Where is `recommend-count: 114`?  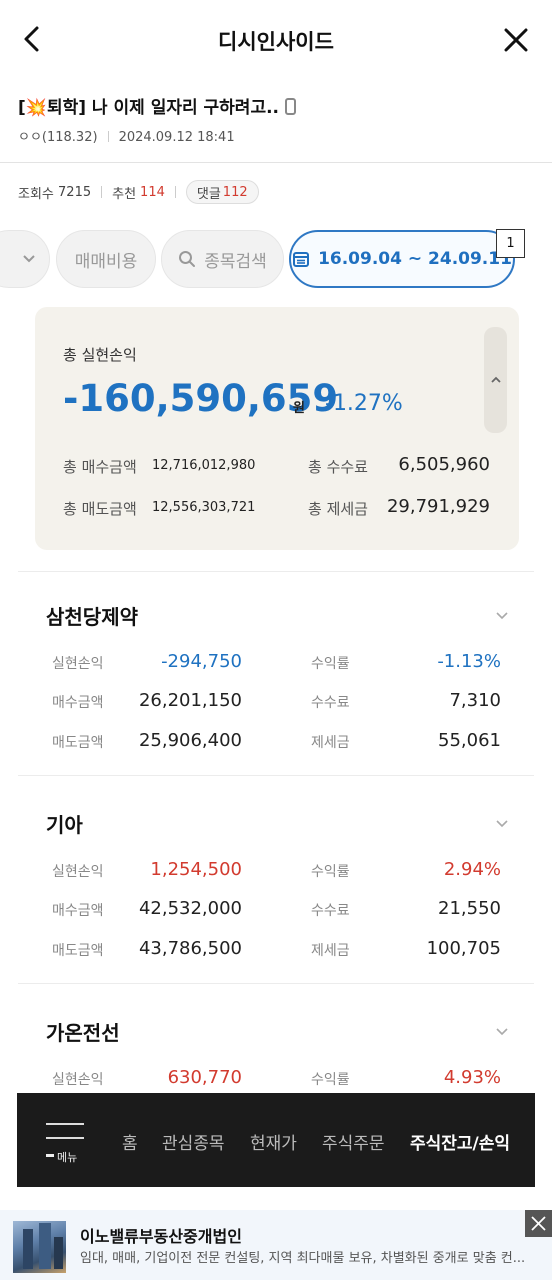
recommend-count: 114 is located at coordinates (152, 192).